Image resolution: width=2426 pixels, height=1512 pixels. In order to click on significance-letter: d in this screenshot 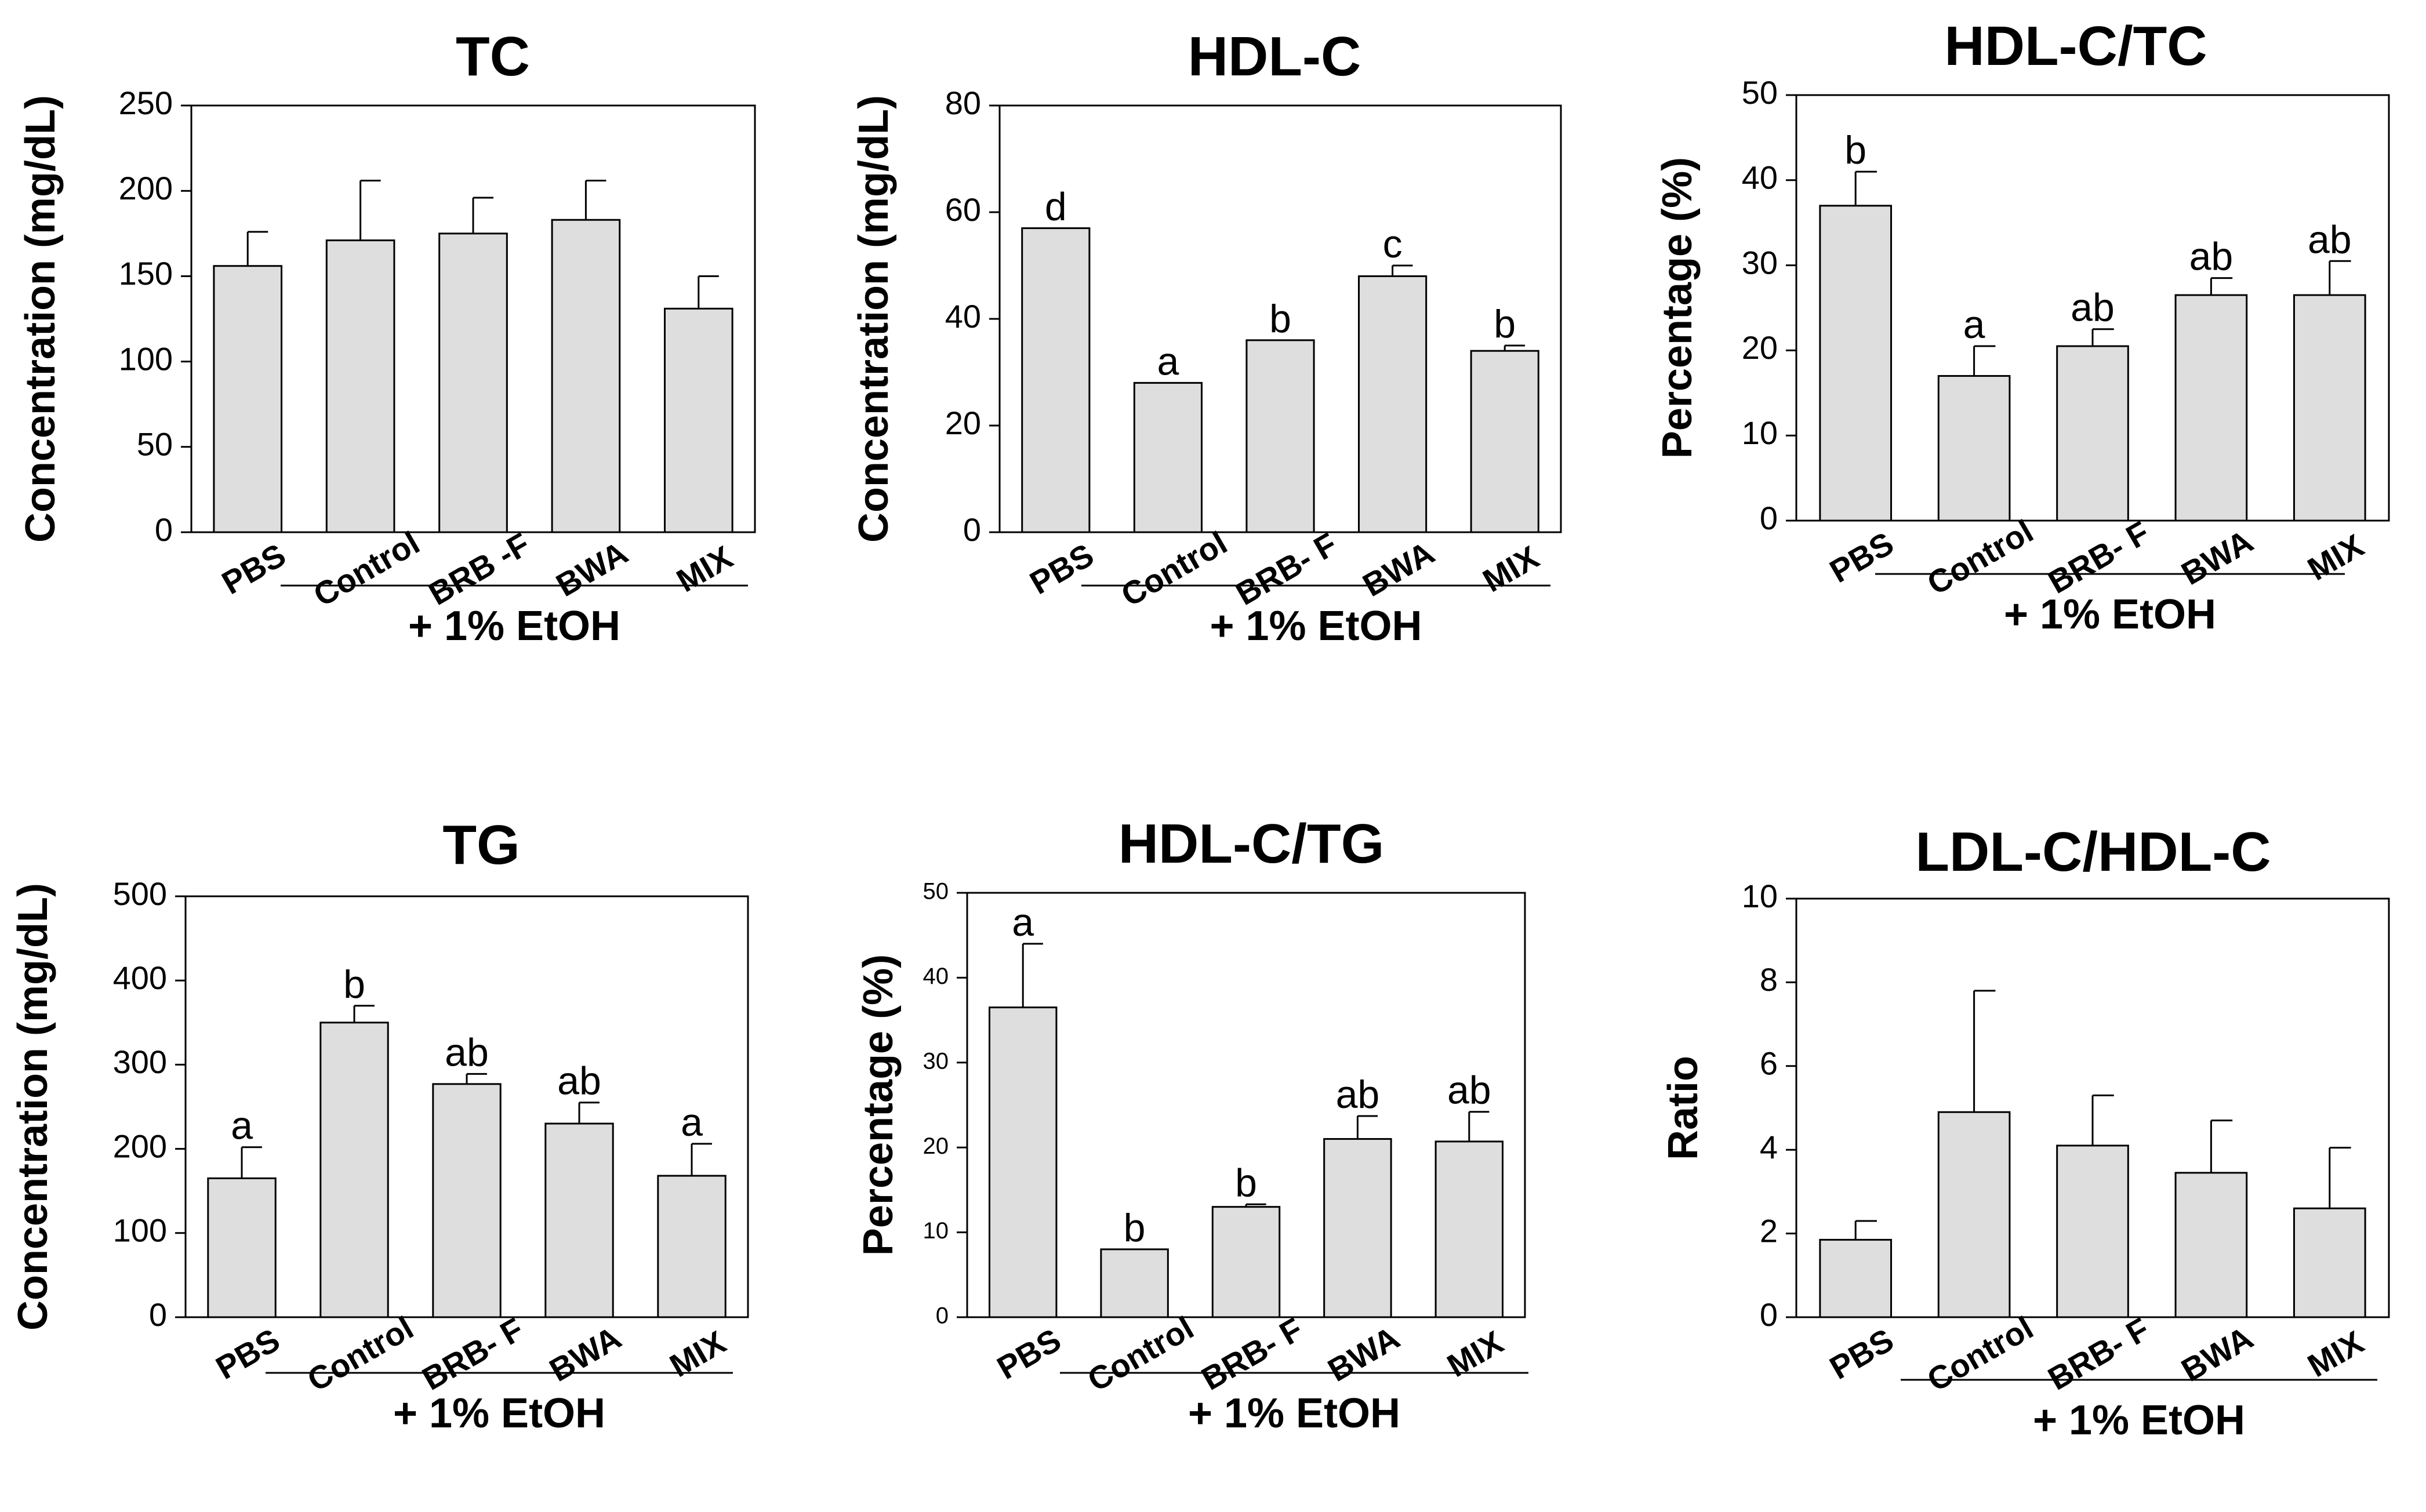, I will do `click(1056, 207)`.